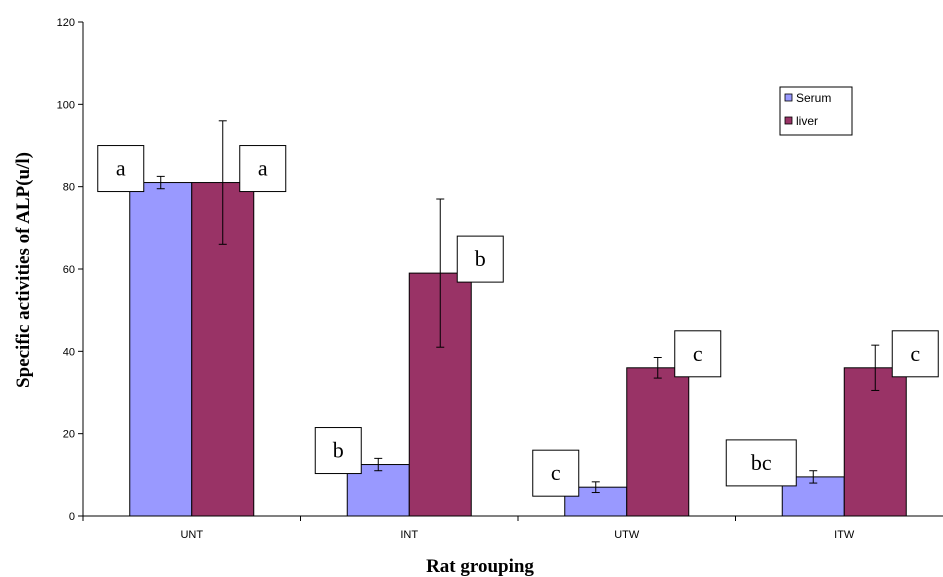 This screenshot has height=577, width=943. I want to click on y-axis-ticks: 0 20 40 60 80 100 120, so click(70, 270).